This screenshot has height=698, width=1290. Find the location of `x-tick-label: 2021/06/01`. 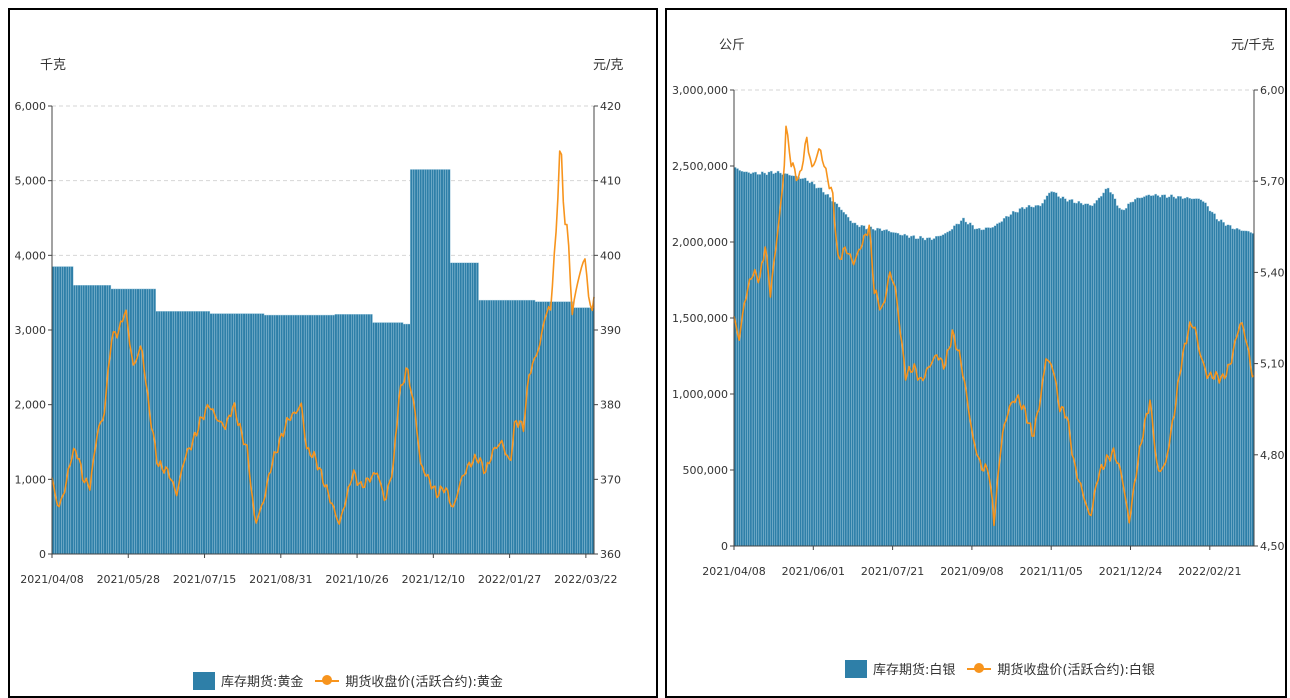

x-tick-label: 2021/06/01 is located at coordinates (813, 571).